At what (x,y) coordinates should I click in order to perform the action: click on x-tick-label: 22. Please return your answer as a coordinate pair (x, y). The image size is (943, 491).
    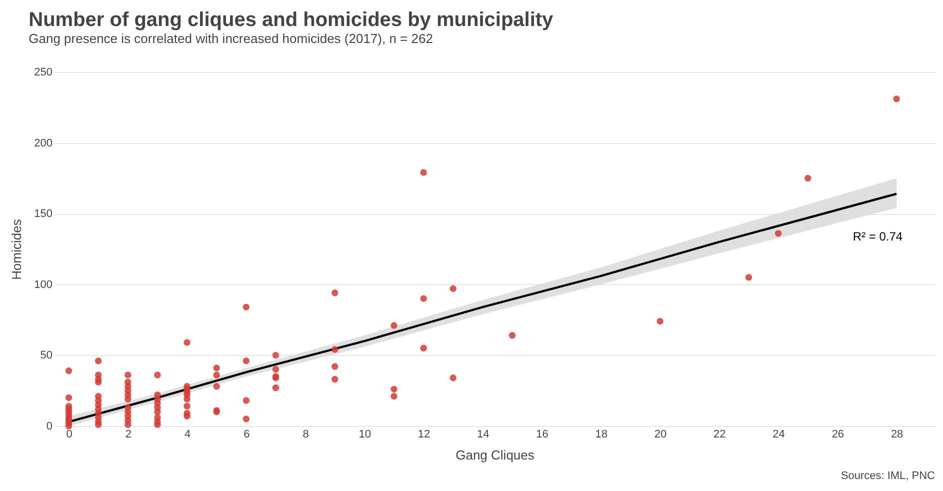
    Looking at the image, I should click on (720, 434).